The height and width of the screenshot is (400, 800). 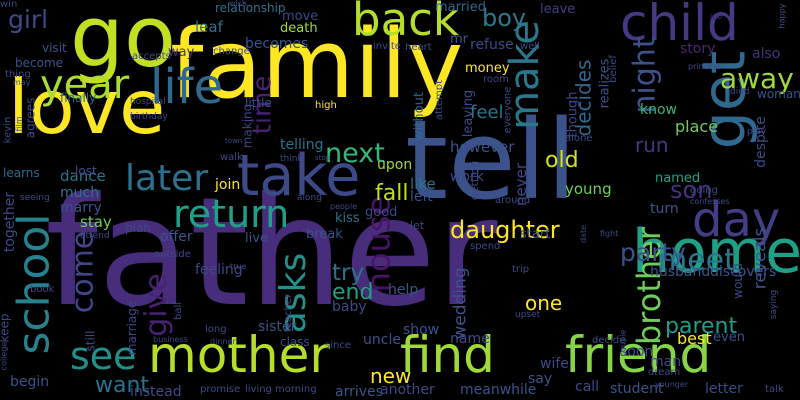 What do you see at coordinates (289, 313) in the screenshot?
I see `word-teacher: teacher` at bounding box center [289, 313].